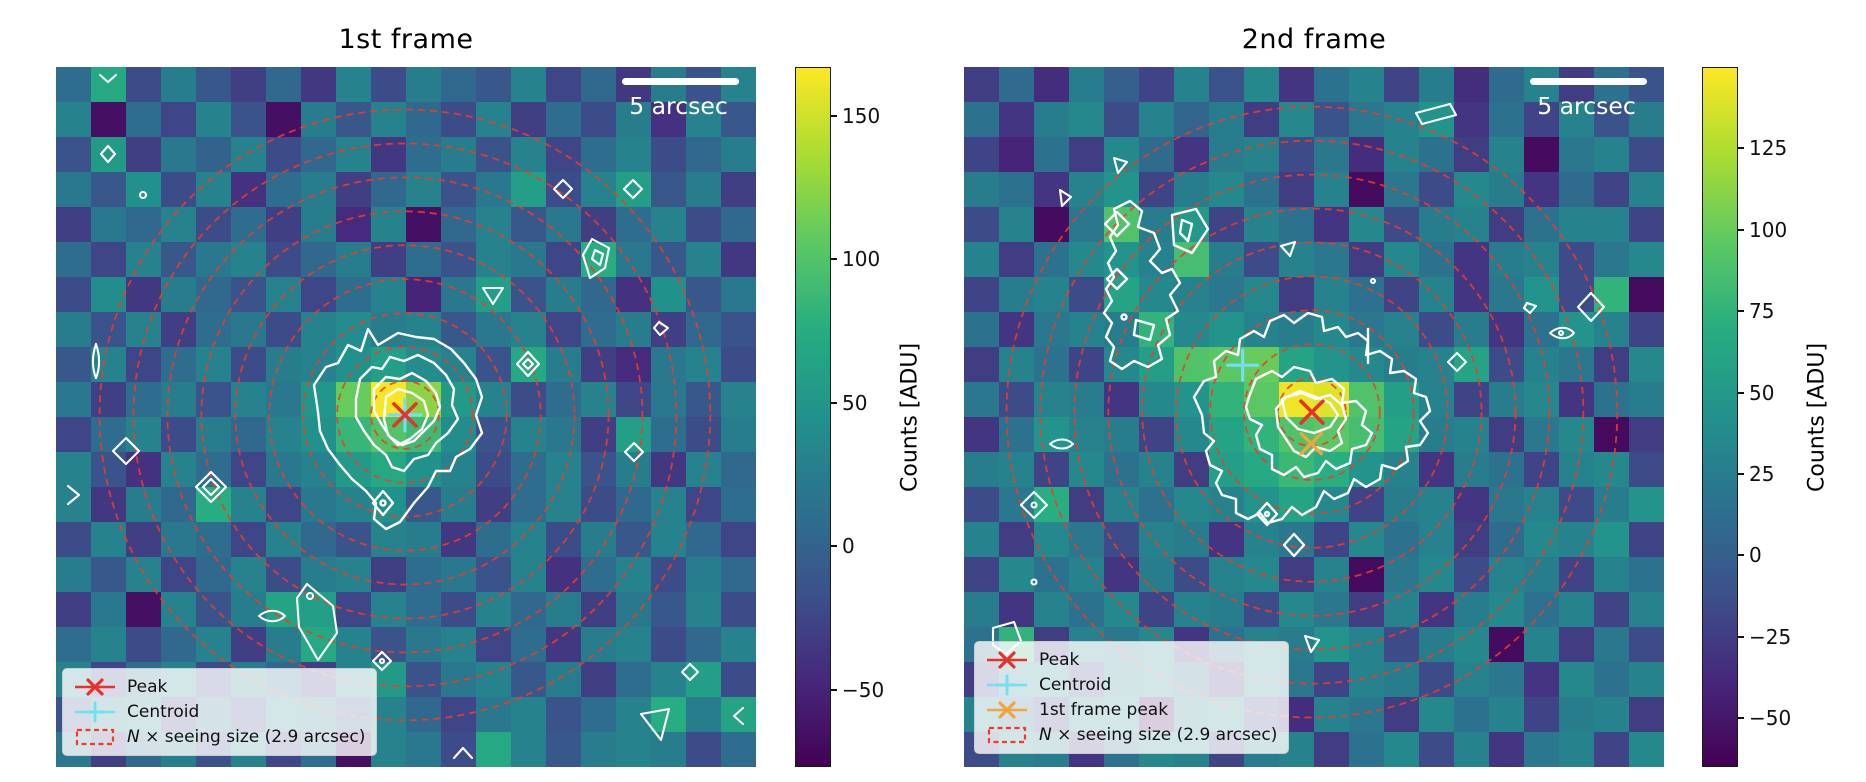 This screenshot has height=782, width=1866. Describe the element at coordinates (1007, 710) in the screenshot. I see `legend-x` at that location.